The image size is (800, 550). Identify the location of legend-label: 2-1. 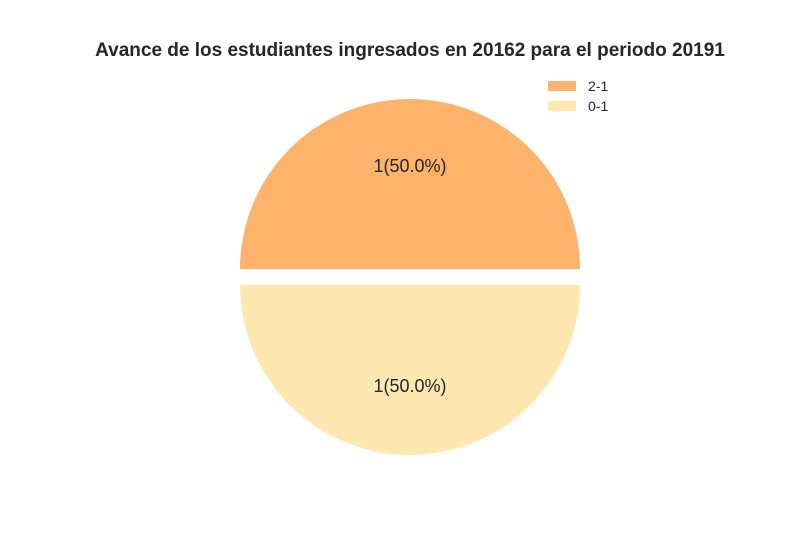
(598, 86).